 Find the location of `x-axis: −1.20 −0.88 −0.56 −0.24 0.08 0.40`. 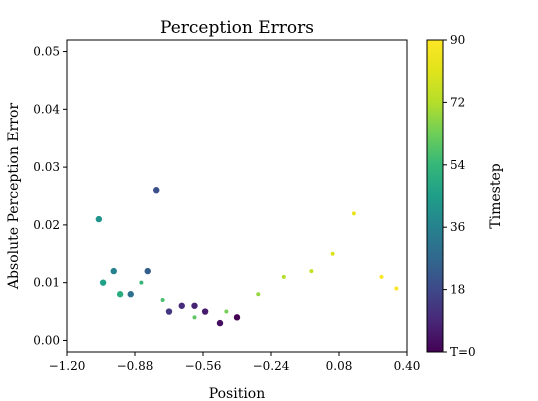

x-axis: −1.20 −0.88 −0.56 −0.24 0.08 0.40 is located at coordinates (235, 362).